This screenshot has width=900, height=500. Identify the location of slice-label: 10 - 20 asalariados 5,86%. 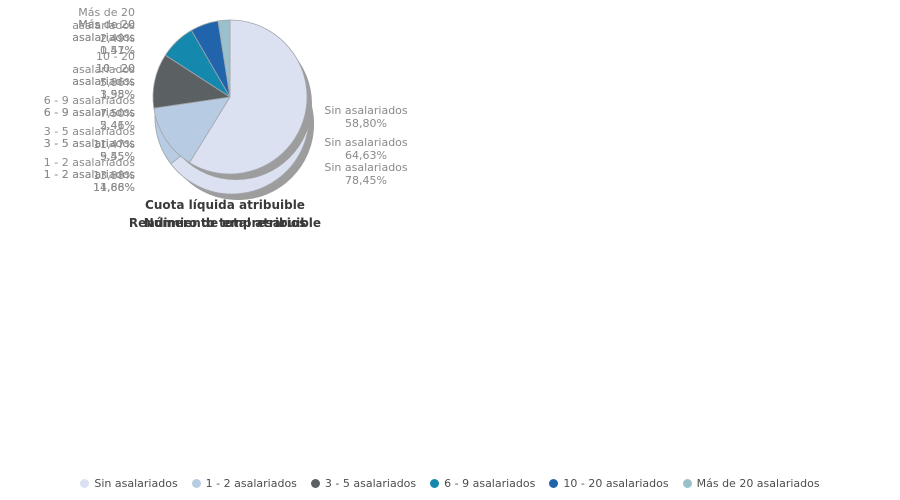
(67, 69).